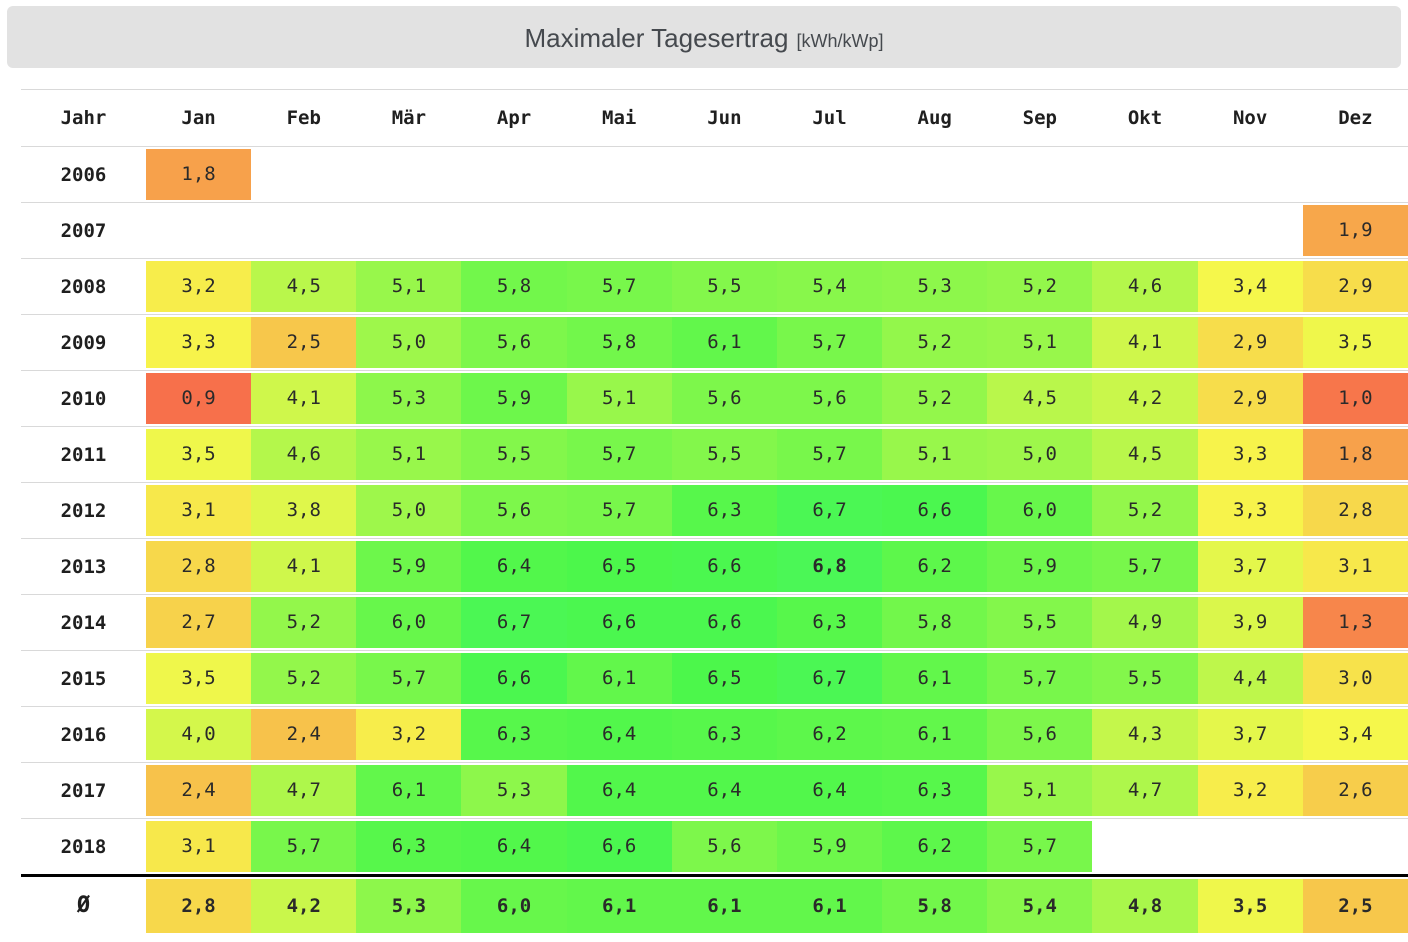  Describe the element at coordinates (656, 38) in the screenshot. I see `page-title-text: Maximaler Tagesertrag` at that location.